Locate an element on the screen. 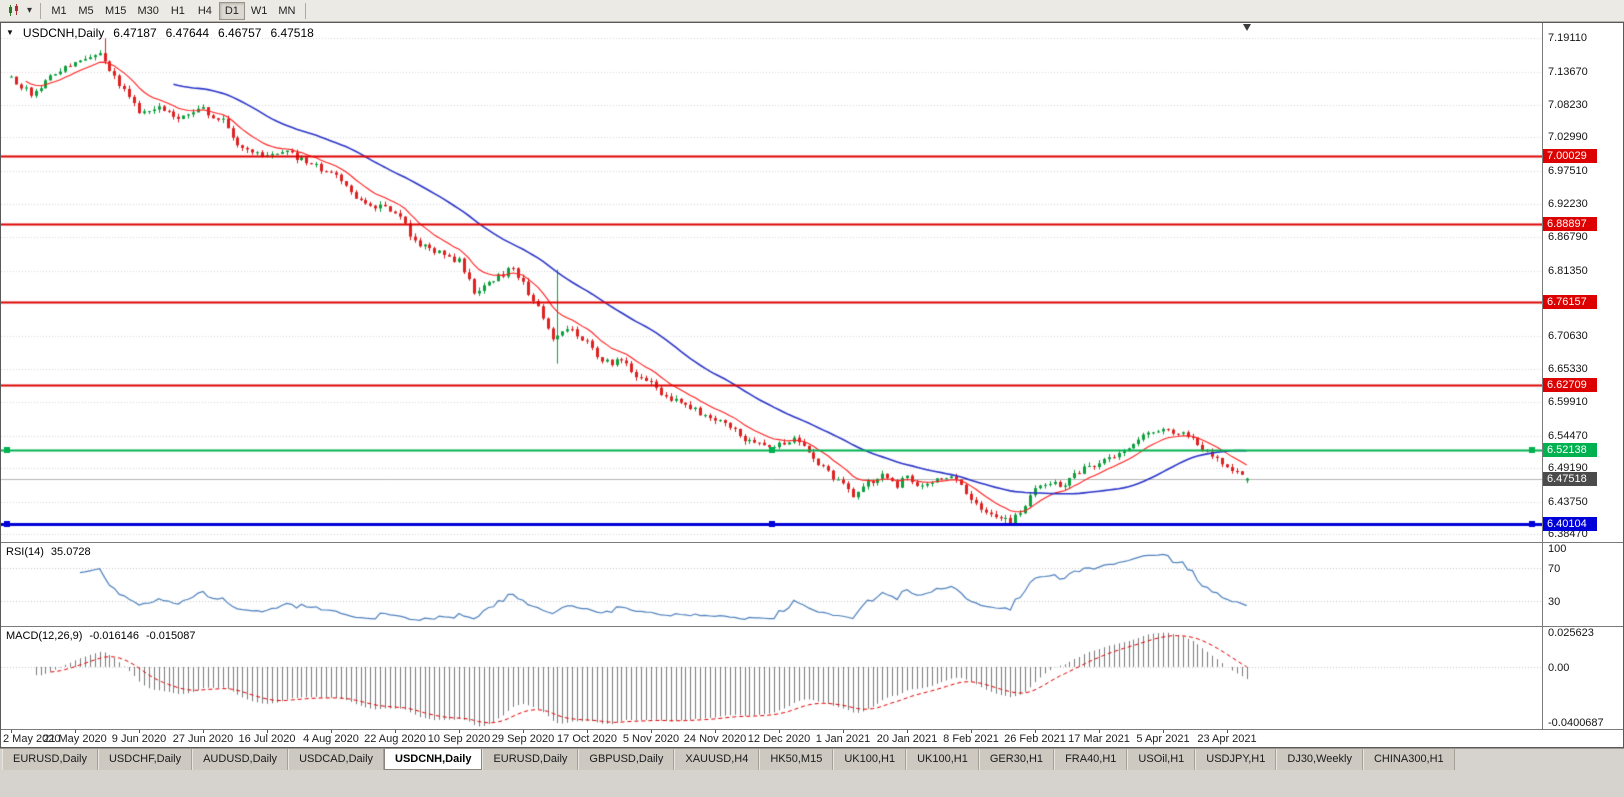  date-label: 24 Nov 2020 is located at coordinates (715, 739).